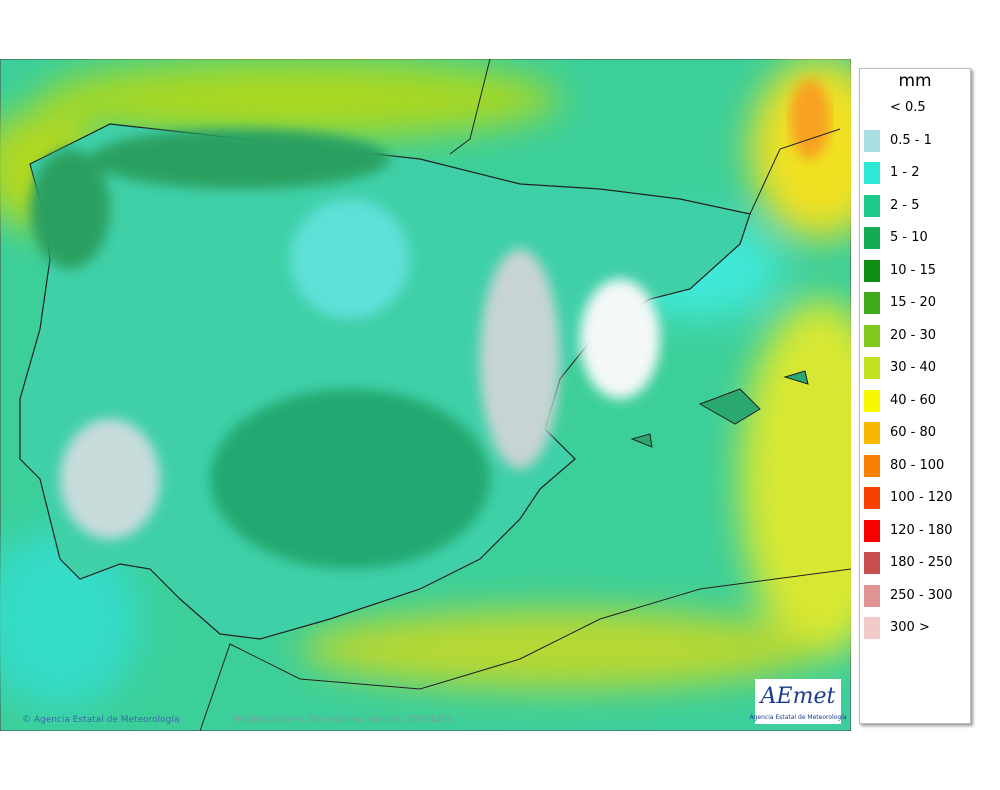  What do you see at coordinates (913, 270) in the screenshot?
I see `legend-label: 10 - 15` at bounding box center [913, 270].